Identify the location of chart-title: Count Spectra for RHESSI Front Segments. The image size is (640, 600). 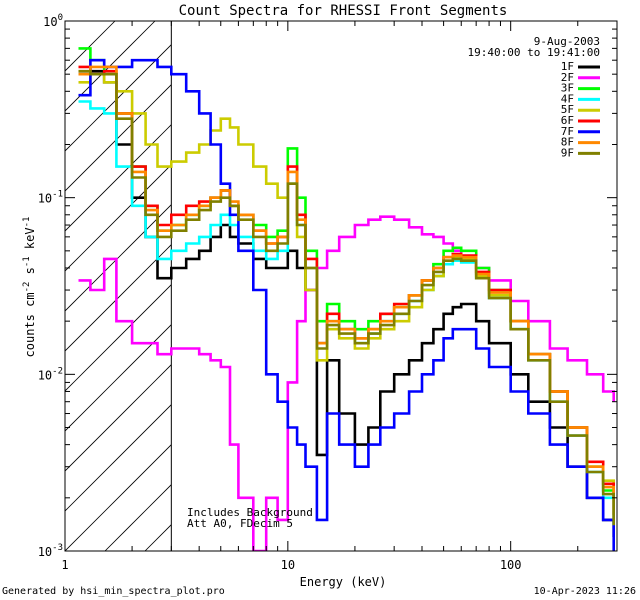
(343, 11).